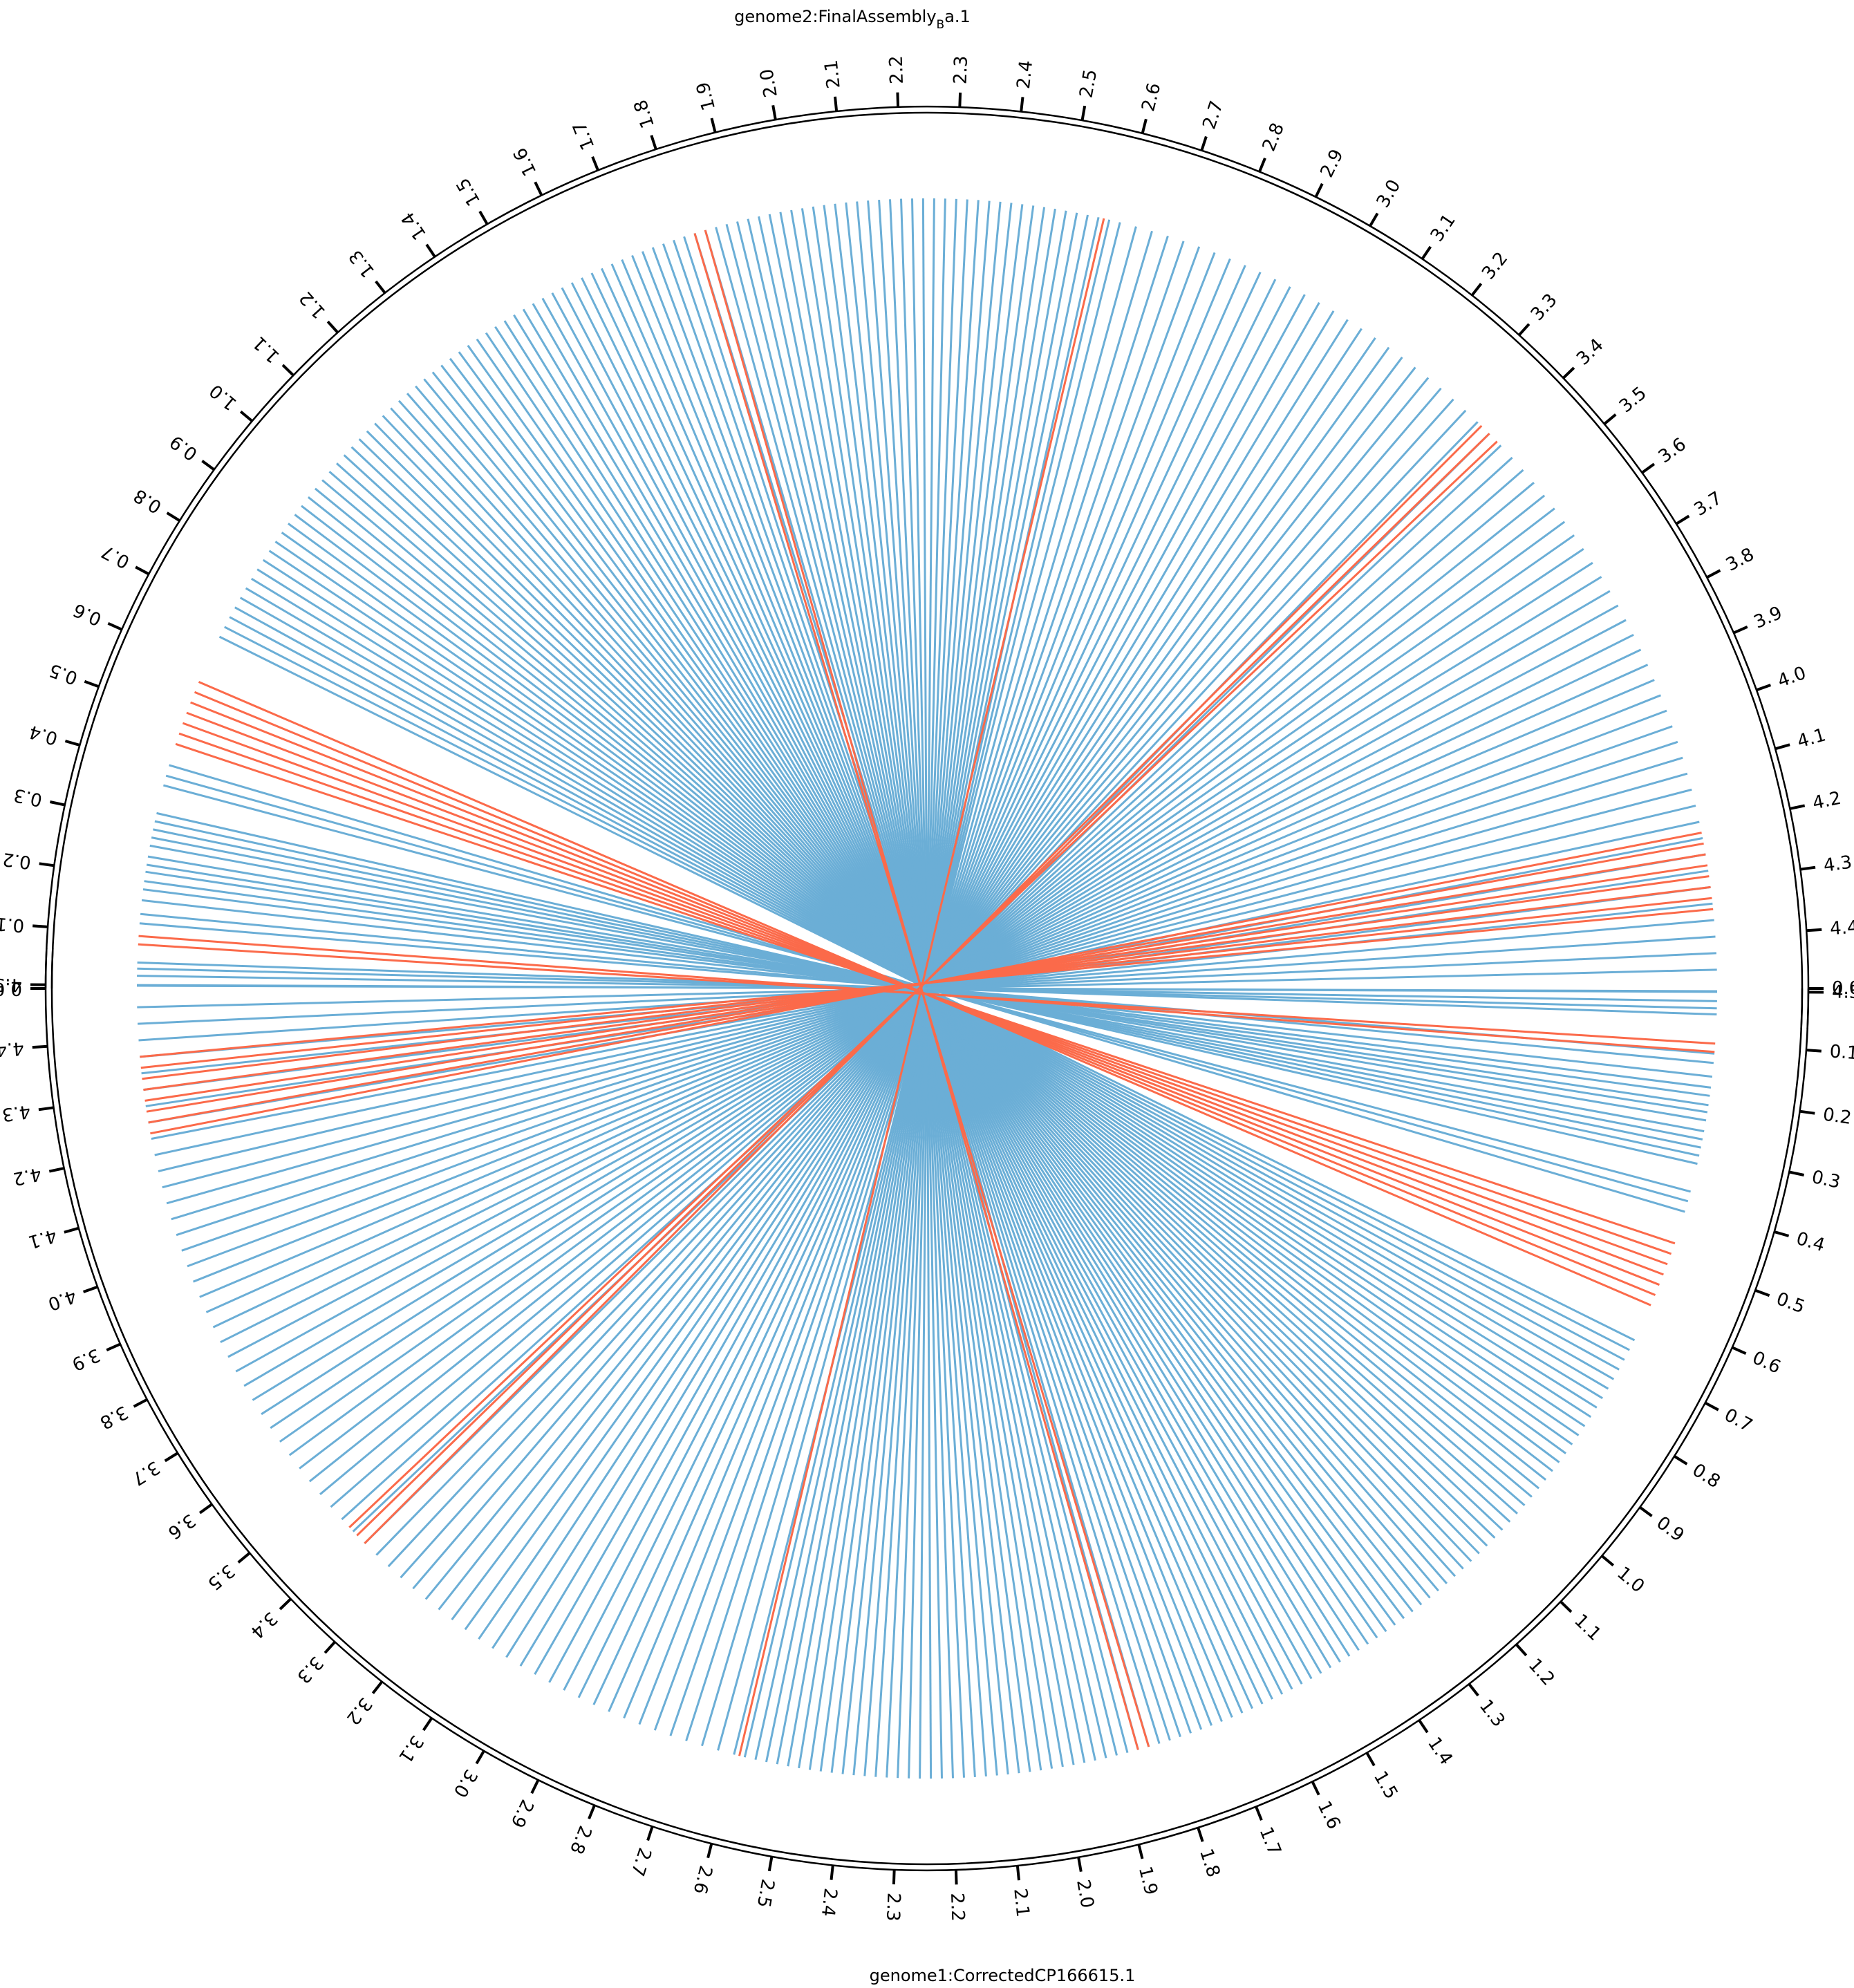 Image resolution: width=1854 pixels, height=1988 pixels. I want to click on genome2-tick-label: 4.0, so click(1792, 677).